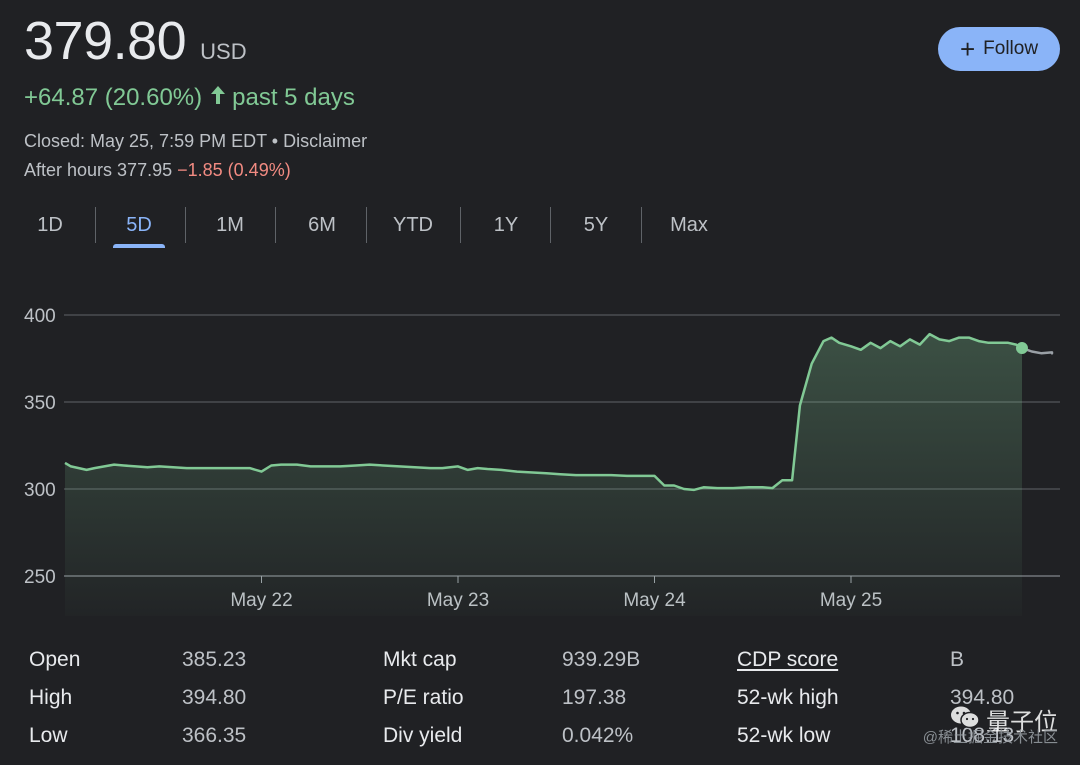  Describe the element at coordinates (196, 141) in the screenshot. I see `closed-info: Closed: May 25, 7:59 PM EDT • Disclaimer` at that location.